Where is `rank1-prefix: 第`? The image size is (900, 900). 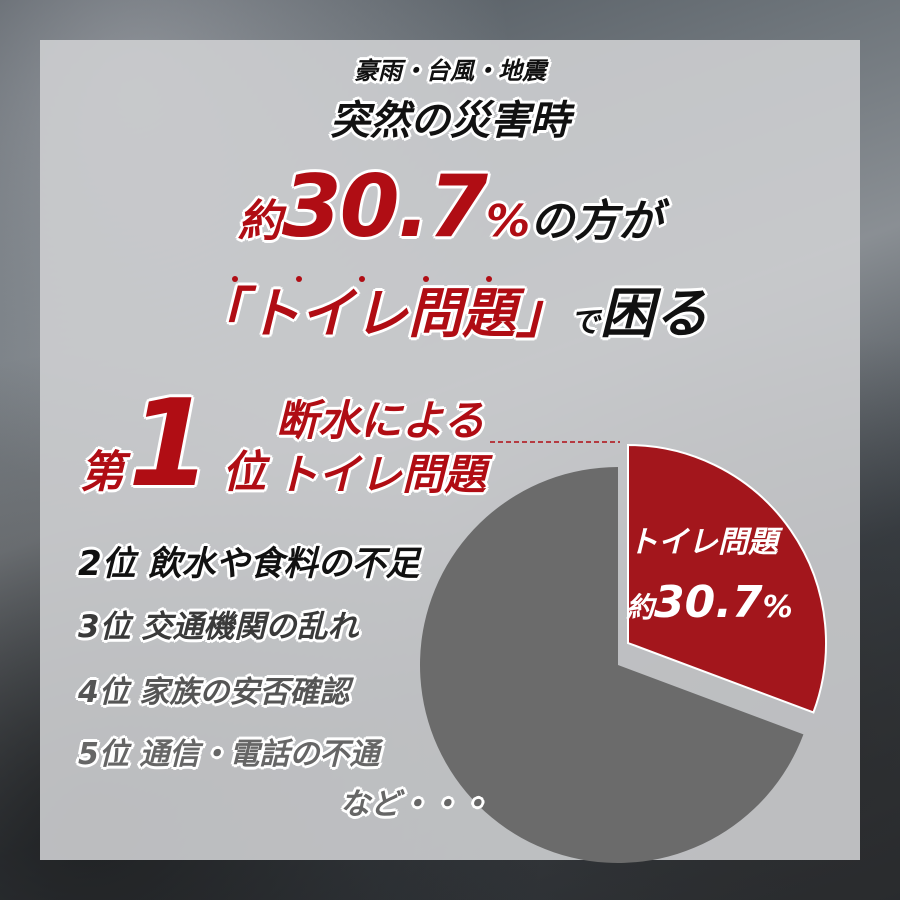 rank1-prefix: 第 is located at coordinates (102, 472).